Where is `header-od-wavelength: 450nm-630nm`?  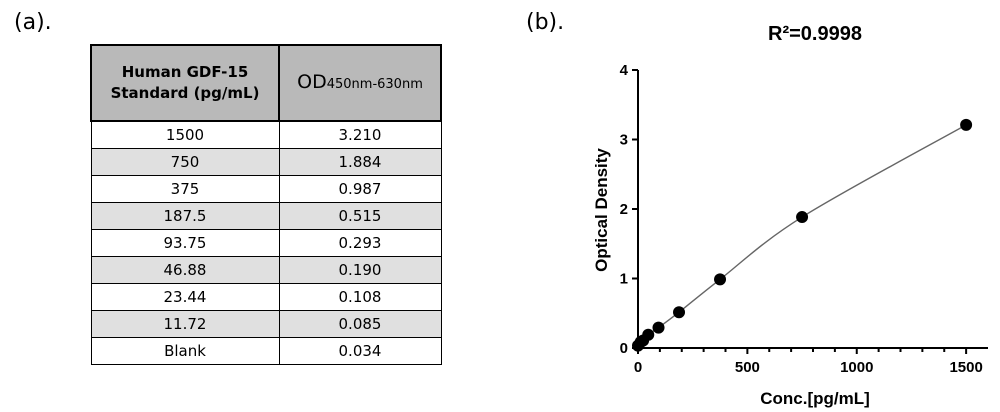
header-od-wavelength: 450nm-630nm is located at coordinates (374, 84).